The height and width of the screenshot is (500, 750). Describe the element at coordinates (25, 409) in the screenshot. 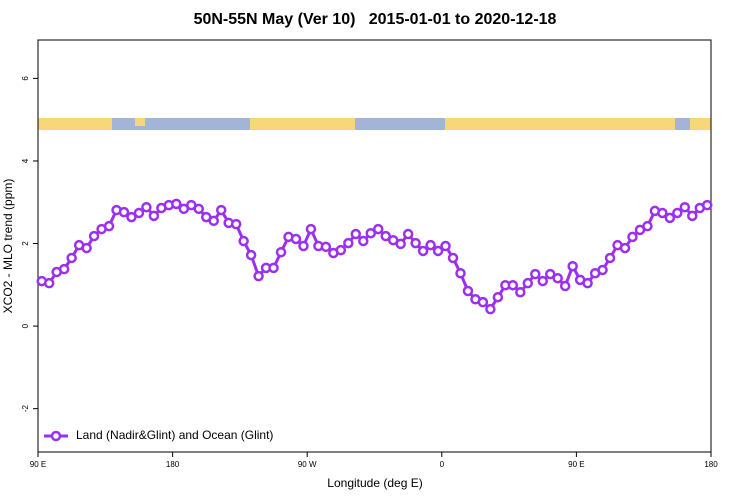

I see `y-tick-label: -2` at that location.